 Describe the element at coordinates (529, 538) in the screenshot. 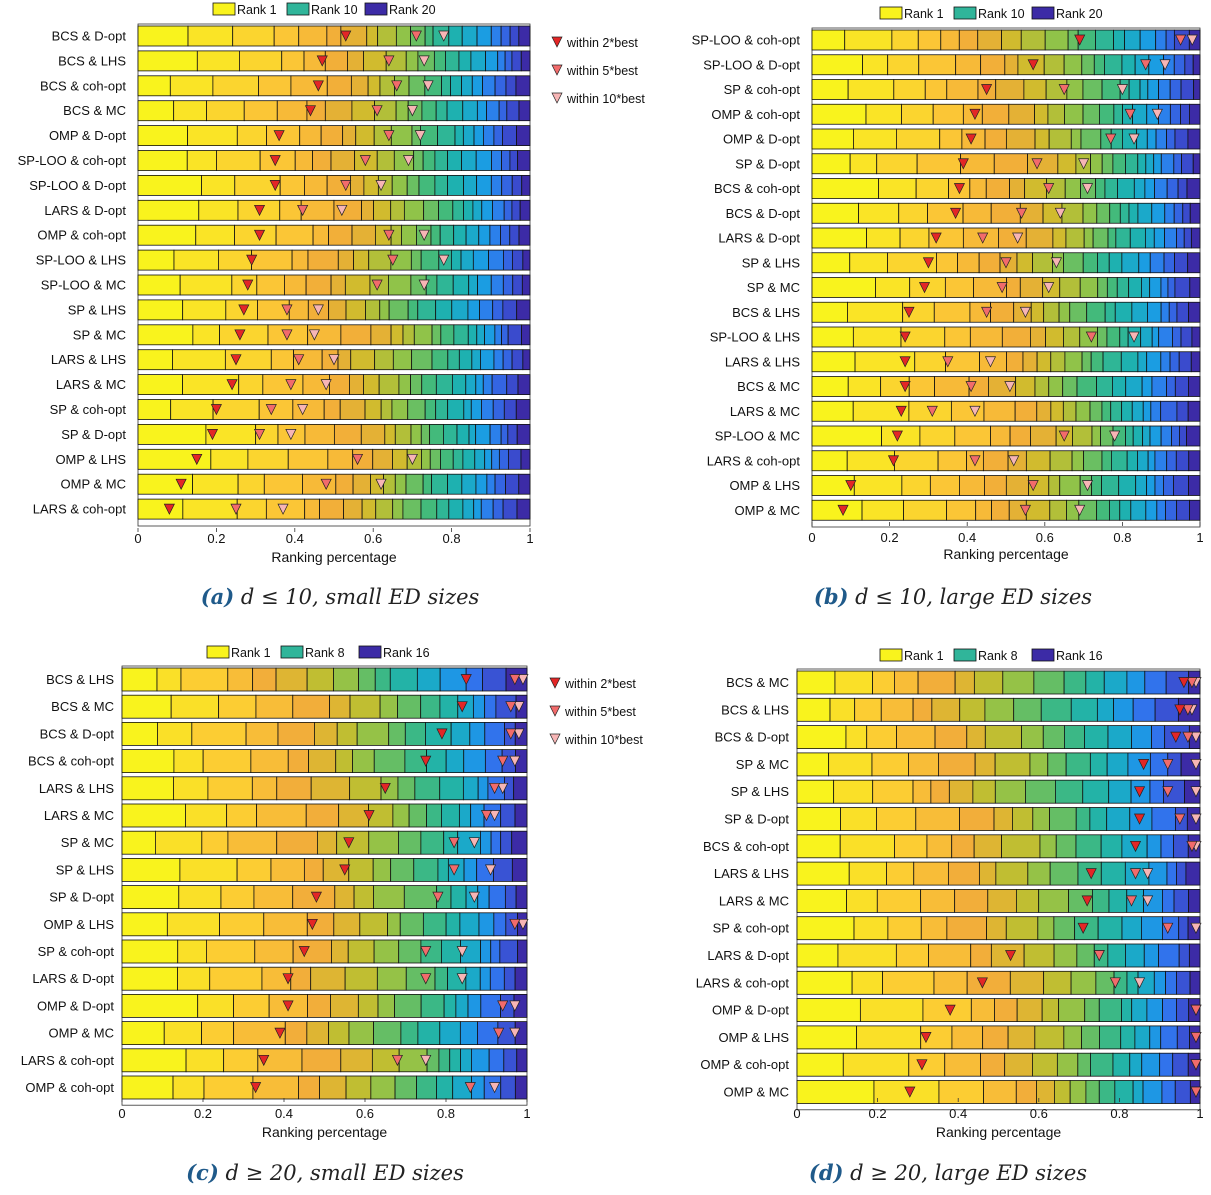

I see `x-tick-label: 1` at that location.